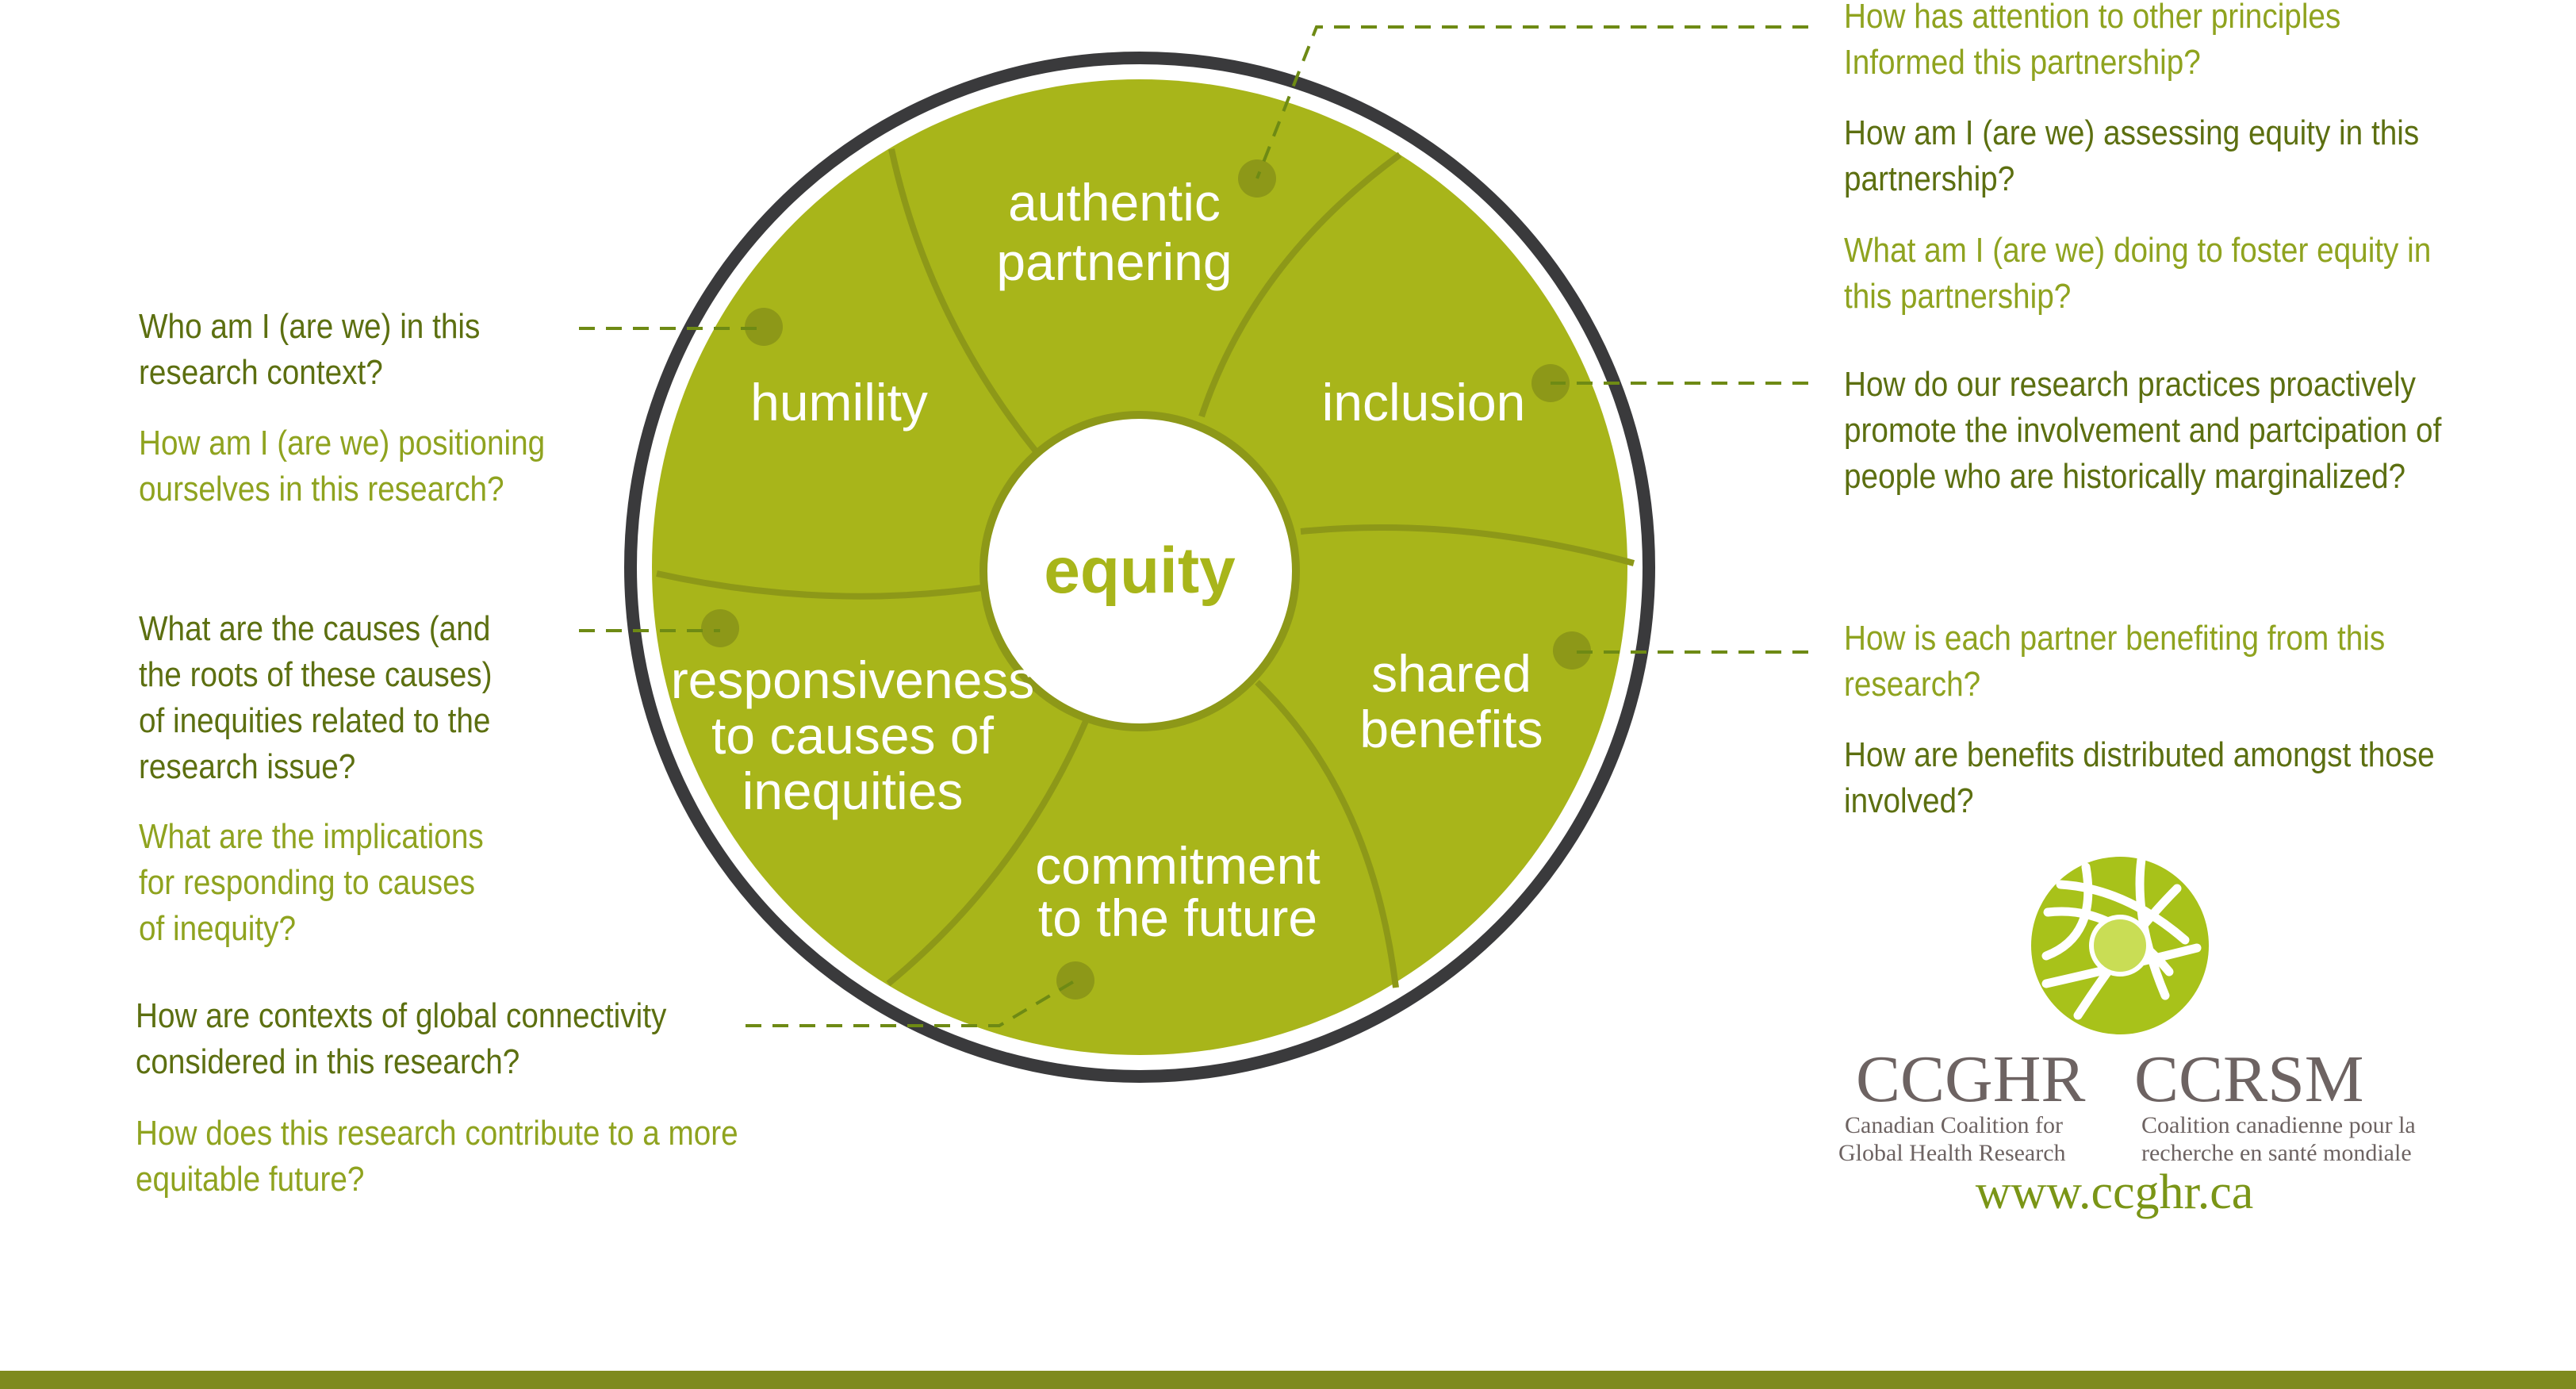 Image resolution: width=2576 pixels, height=1389 pixels. What do you see at coordinates (261, 372) in the screenshot?
I see `question-line: research context?` at bounding box center [261, 372].